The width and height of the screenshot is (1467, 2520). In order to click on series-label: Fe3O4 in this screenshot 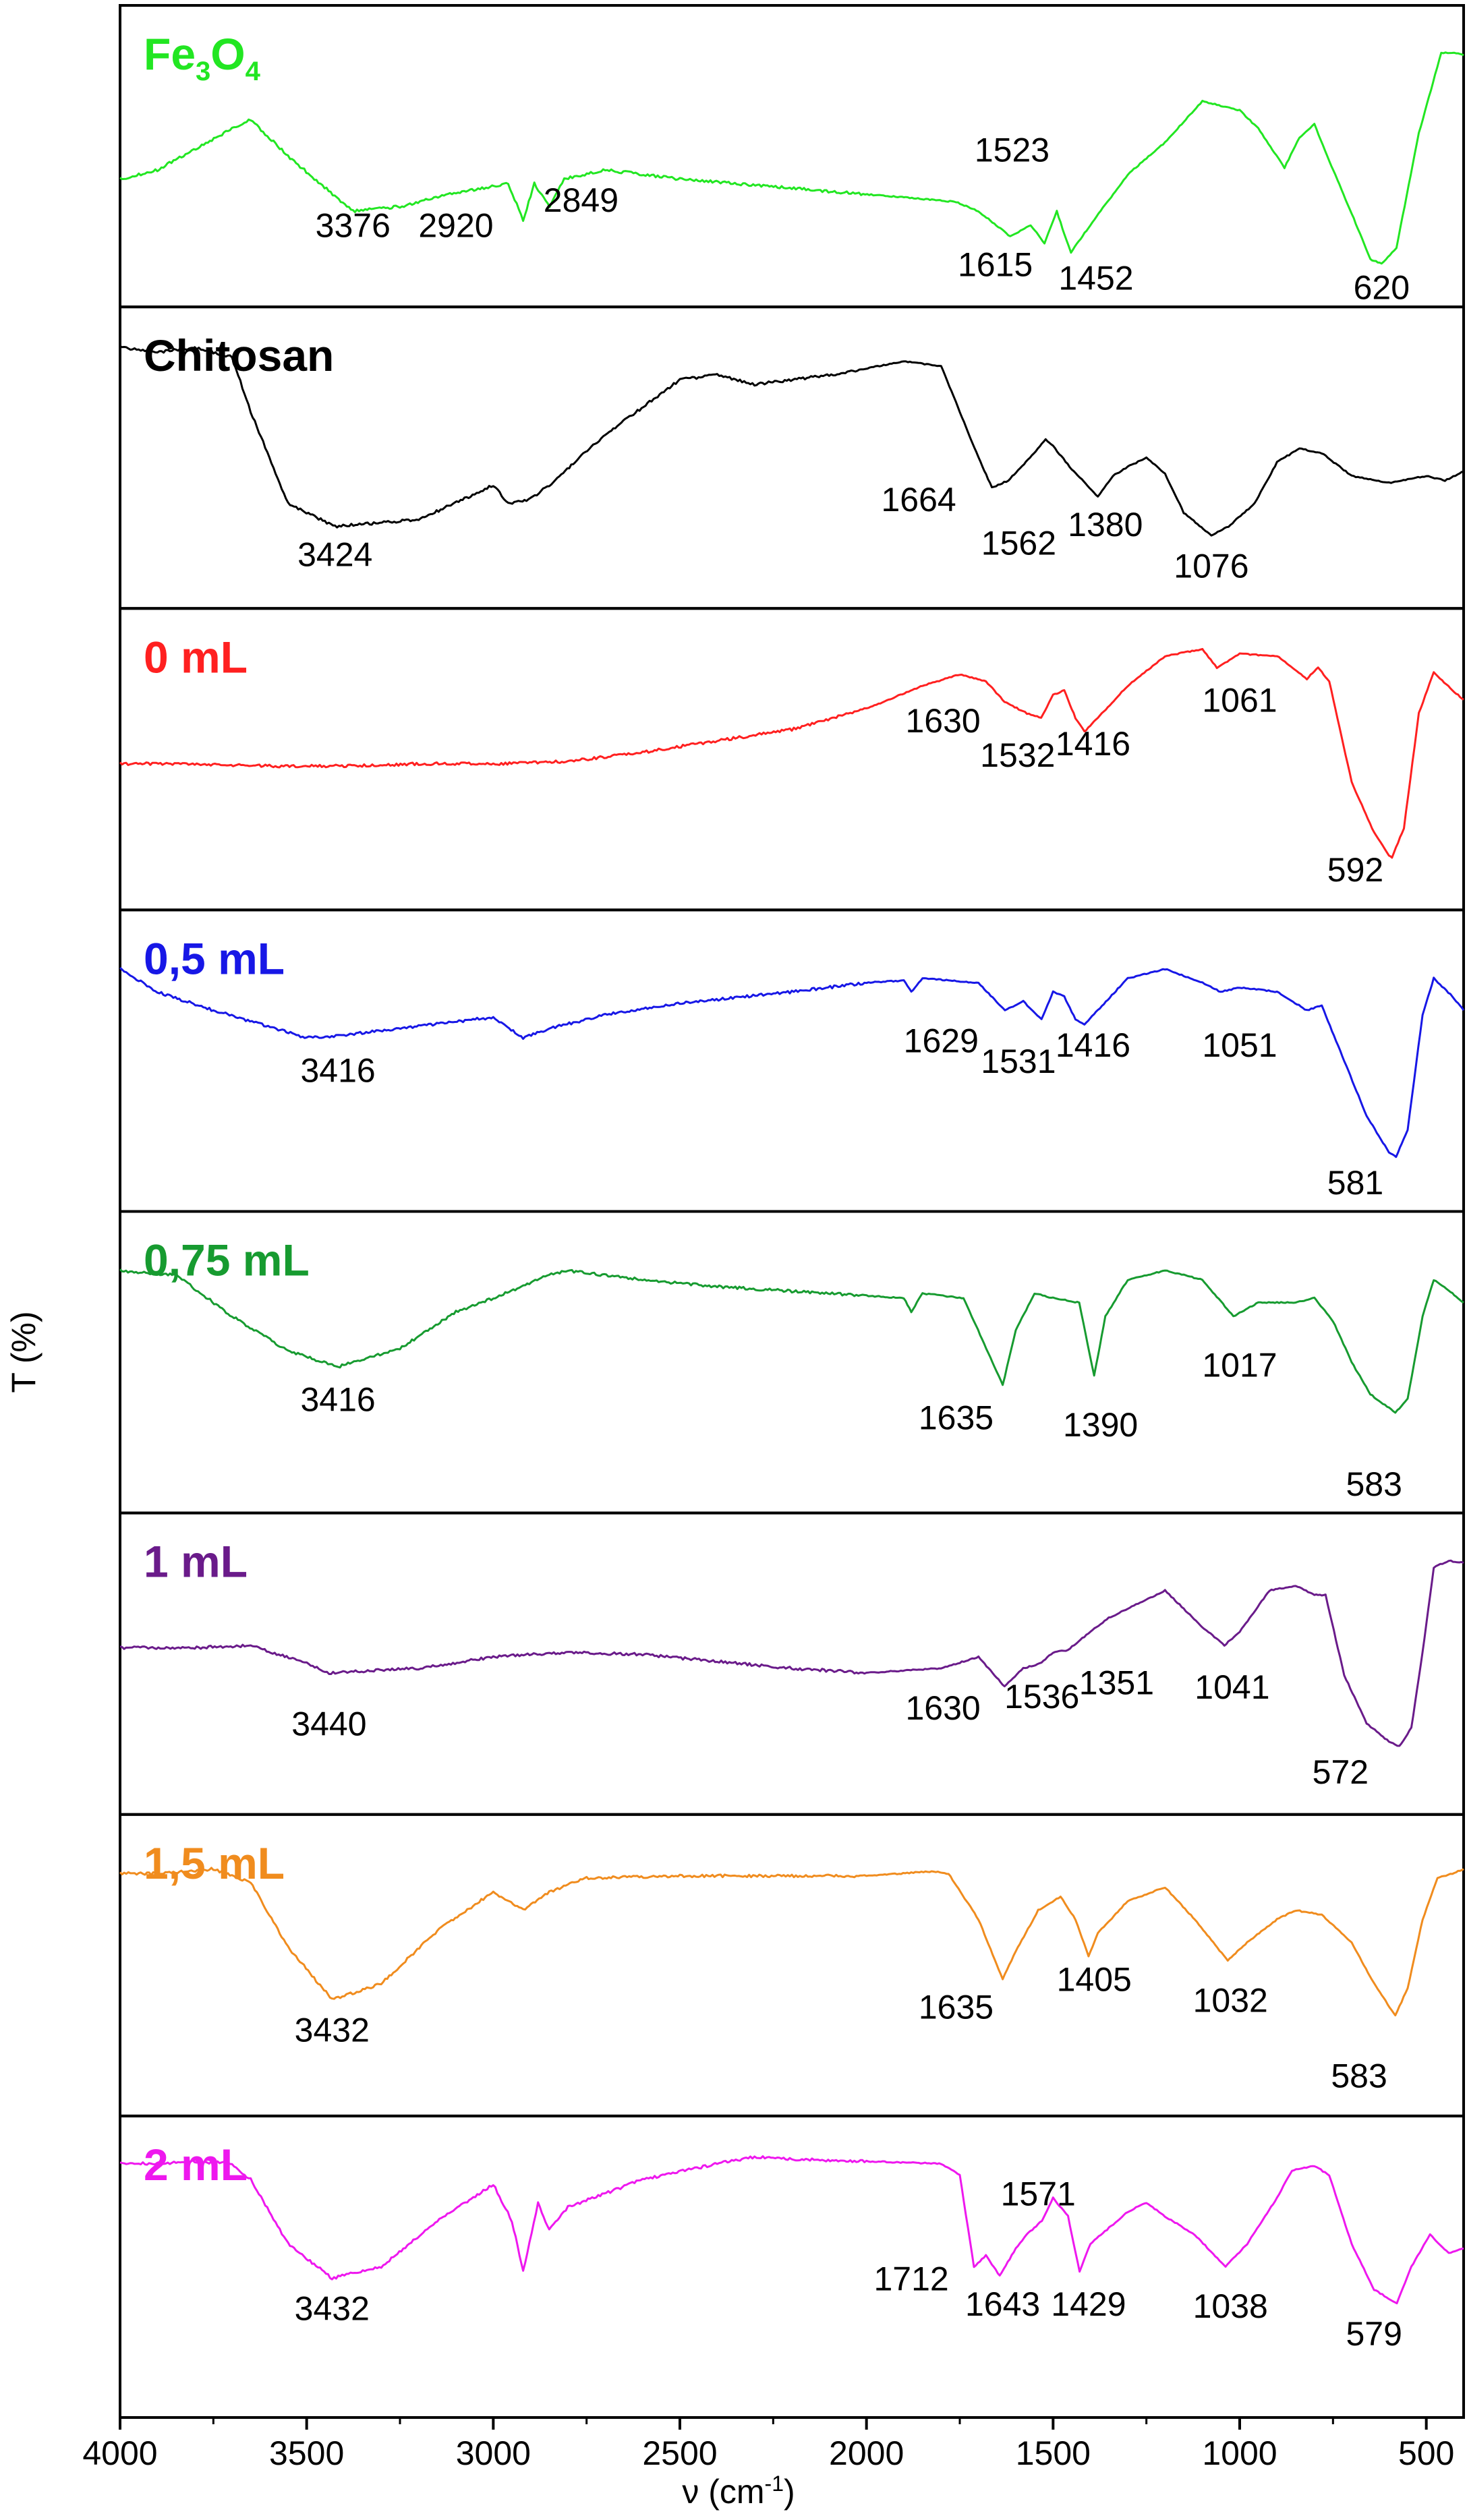, I will do `click(202, 58)`.